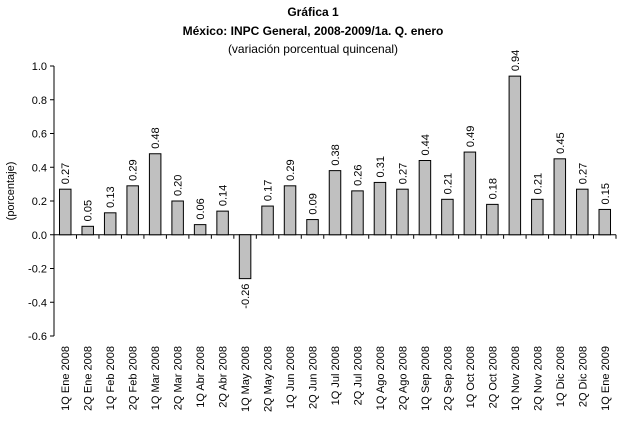 The height and width of the screenshot is (429, 626). I want to click on y-axis-label: (porcentaje), so click(11, 191).